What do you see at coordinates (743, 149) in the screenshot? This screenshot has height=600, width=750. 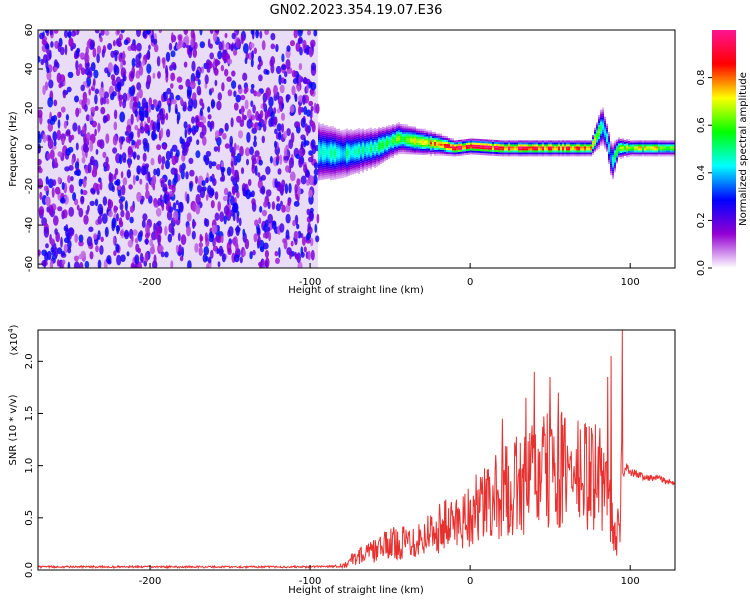 I see `colorbar-label: Normalized spectral amplitude` at bounding box center [743, 149].